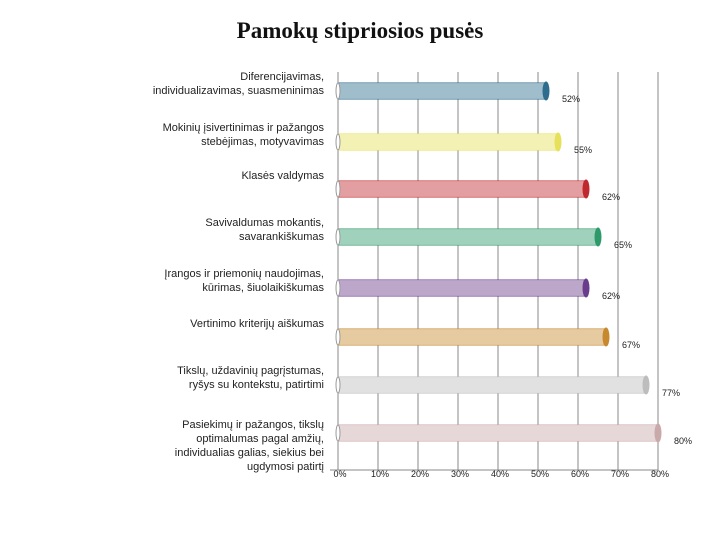 This screenshot has height=540, width=720. What do you see at coordinates (380, 474) in the screenshot?
I see `x-tick-label: 10%` at bounding box center [380, 474].